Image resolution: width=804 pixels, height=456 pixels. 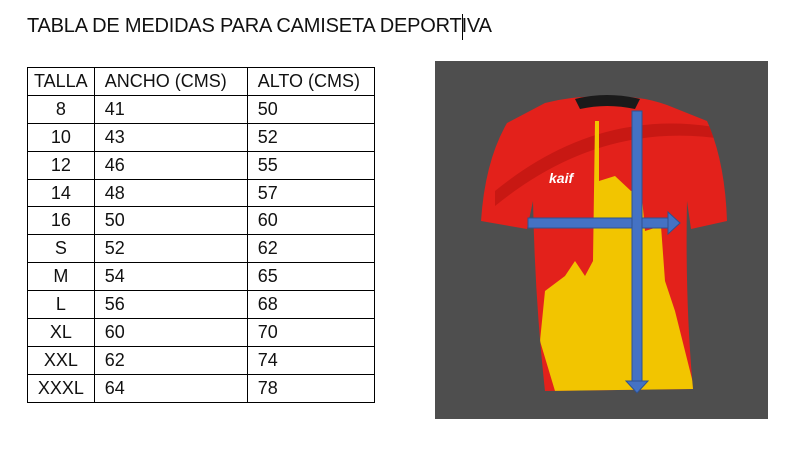 What do you see at coordinates (604, 223) in the screenshot?
I see `width-arrow` at bounding box center [604, 223].